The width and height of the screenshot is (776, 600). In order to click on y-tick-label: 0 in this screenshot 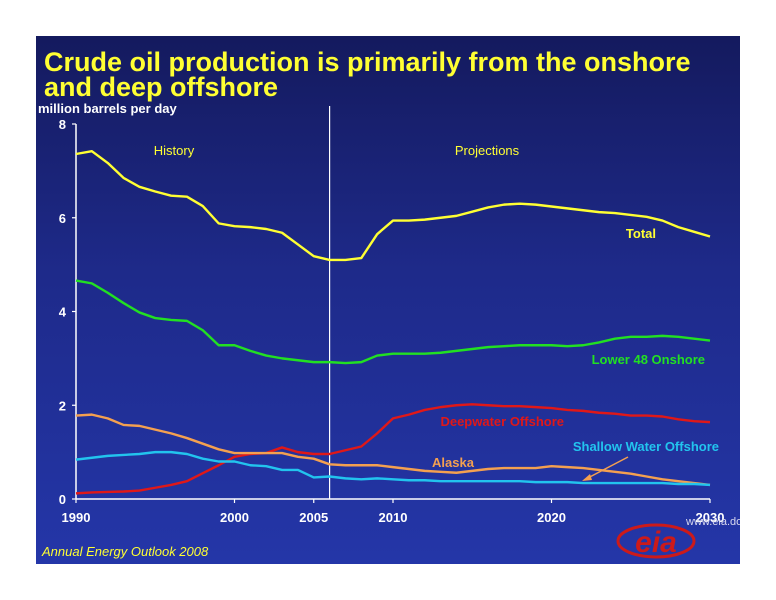, I will do `click(62, 499)`.